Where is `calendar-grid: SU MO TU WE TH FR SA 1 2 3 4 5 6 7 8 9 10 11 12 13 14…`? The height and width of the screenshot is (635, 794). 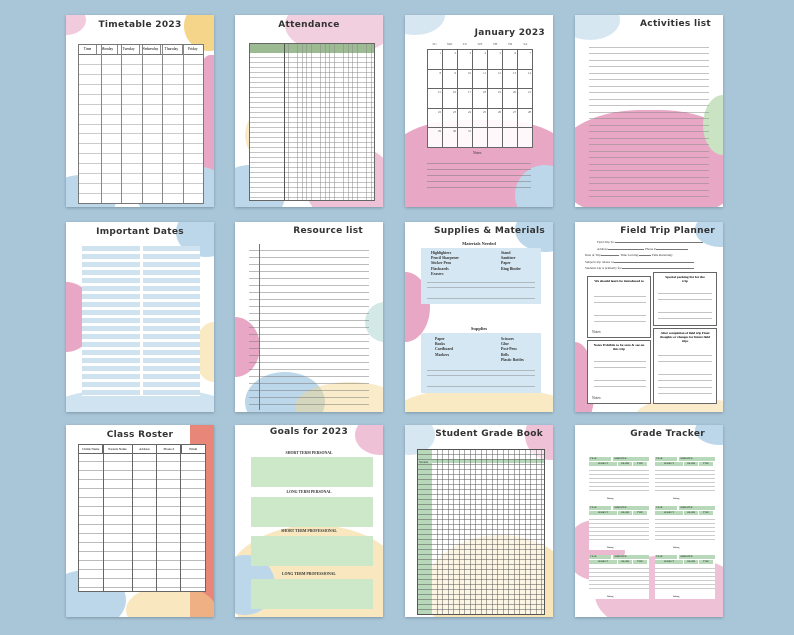 calendar-grid: SU MO TU WE TH FR SA 1 2 3 4 5 6 7 8 9 10 11 12 13 14… is located at coordinates (480, 98).